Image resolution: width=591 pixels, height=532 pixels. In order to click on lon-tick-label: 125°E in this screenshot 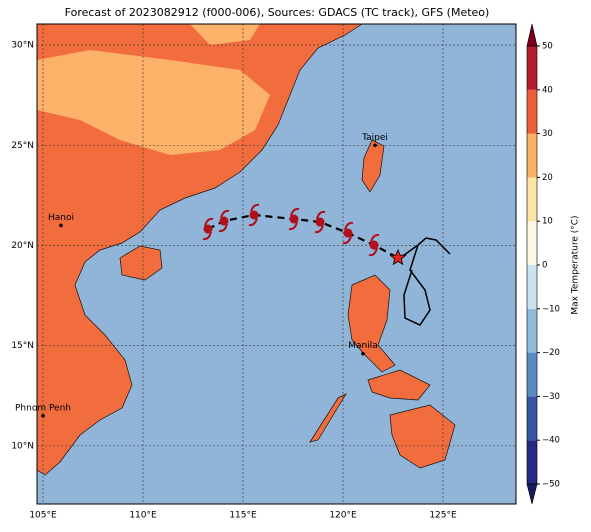, I will do `click(443, 516)`.